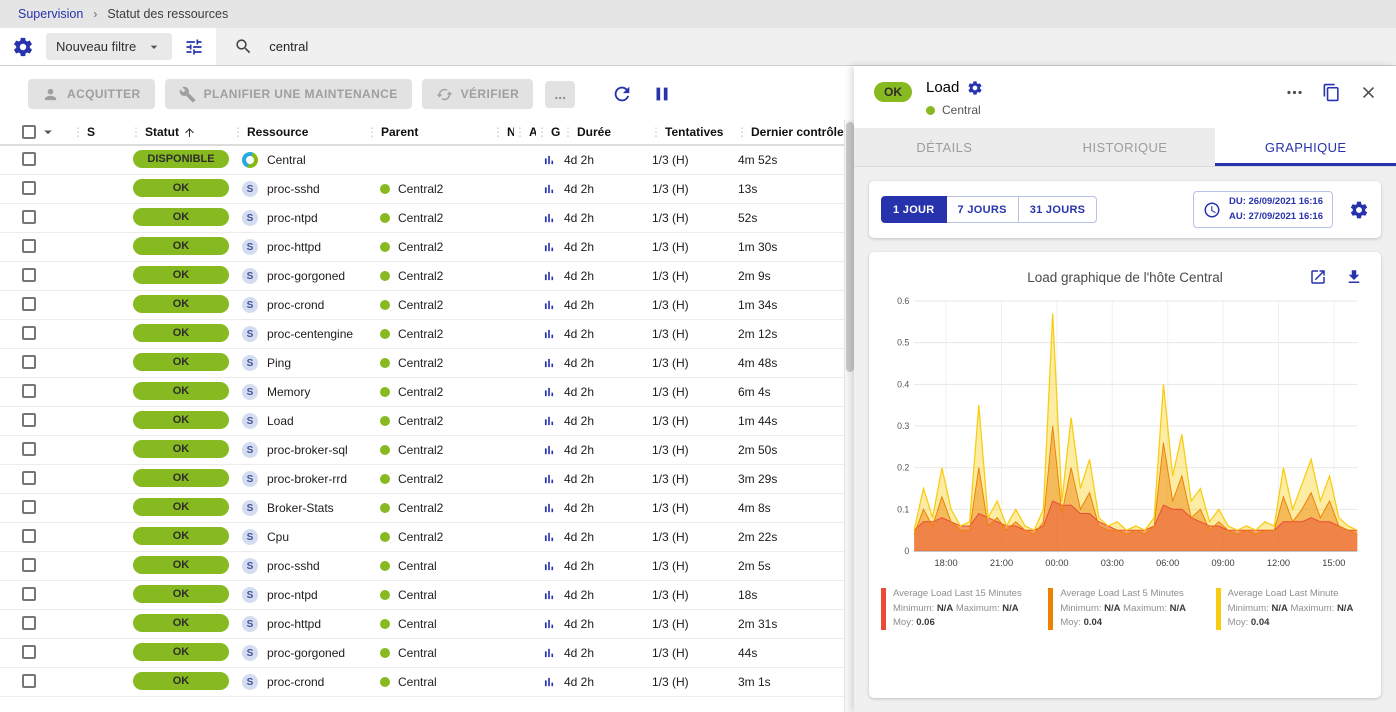 This screenshot has height=712, width=1396. Describe the element at coordinates (1305, 147) in the screenshot. I see `tab-graph: GRAPHIQUE` at that location.